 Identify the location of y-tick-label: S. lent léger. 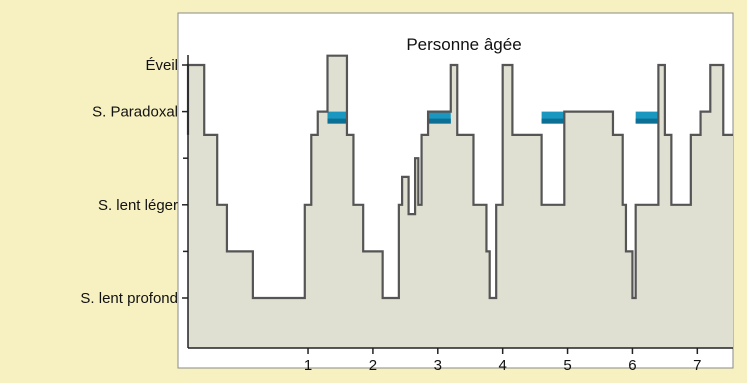
(138, 205).